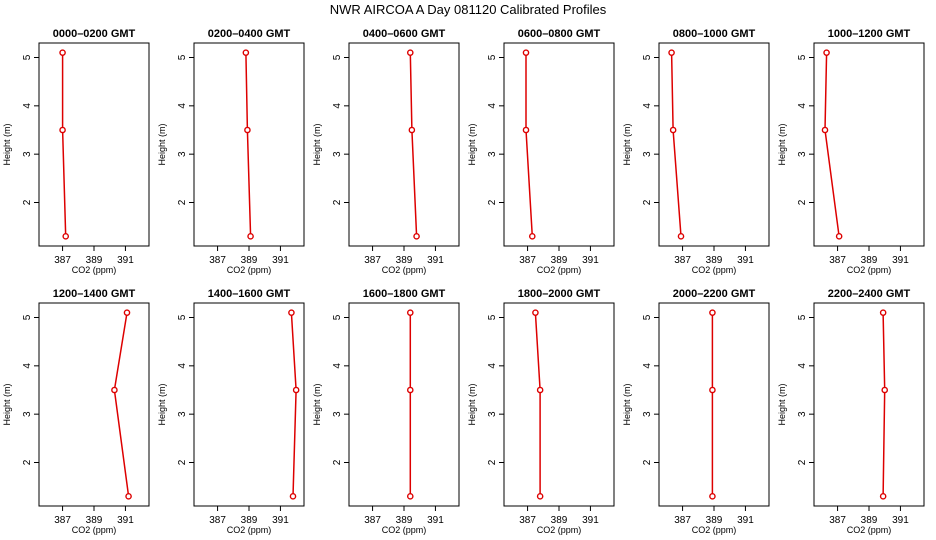 This screenshot has height=540, width=936. I want to click on panel-title: 2200–2400 GMT, so click(869, 294).